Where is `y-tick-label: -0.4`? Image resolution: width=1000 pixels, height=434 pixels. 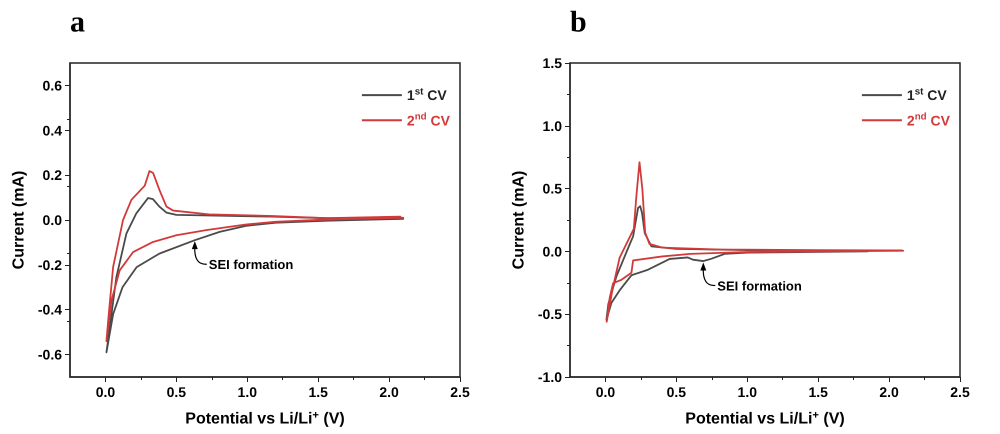
y-tick-label: -0.4 is located at coordinates (50, 310).